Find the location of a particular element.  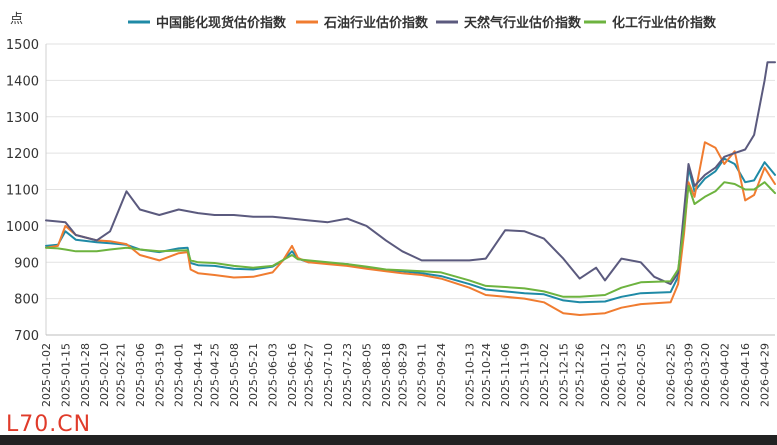

x-tick-label: 2025-01-02 is located at coordinates (46, 375).